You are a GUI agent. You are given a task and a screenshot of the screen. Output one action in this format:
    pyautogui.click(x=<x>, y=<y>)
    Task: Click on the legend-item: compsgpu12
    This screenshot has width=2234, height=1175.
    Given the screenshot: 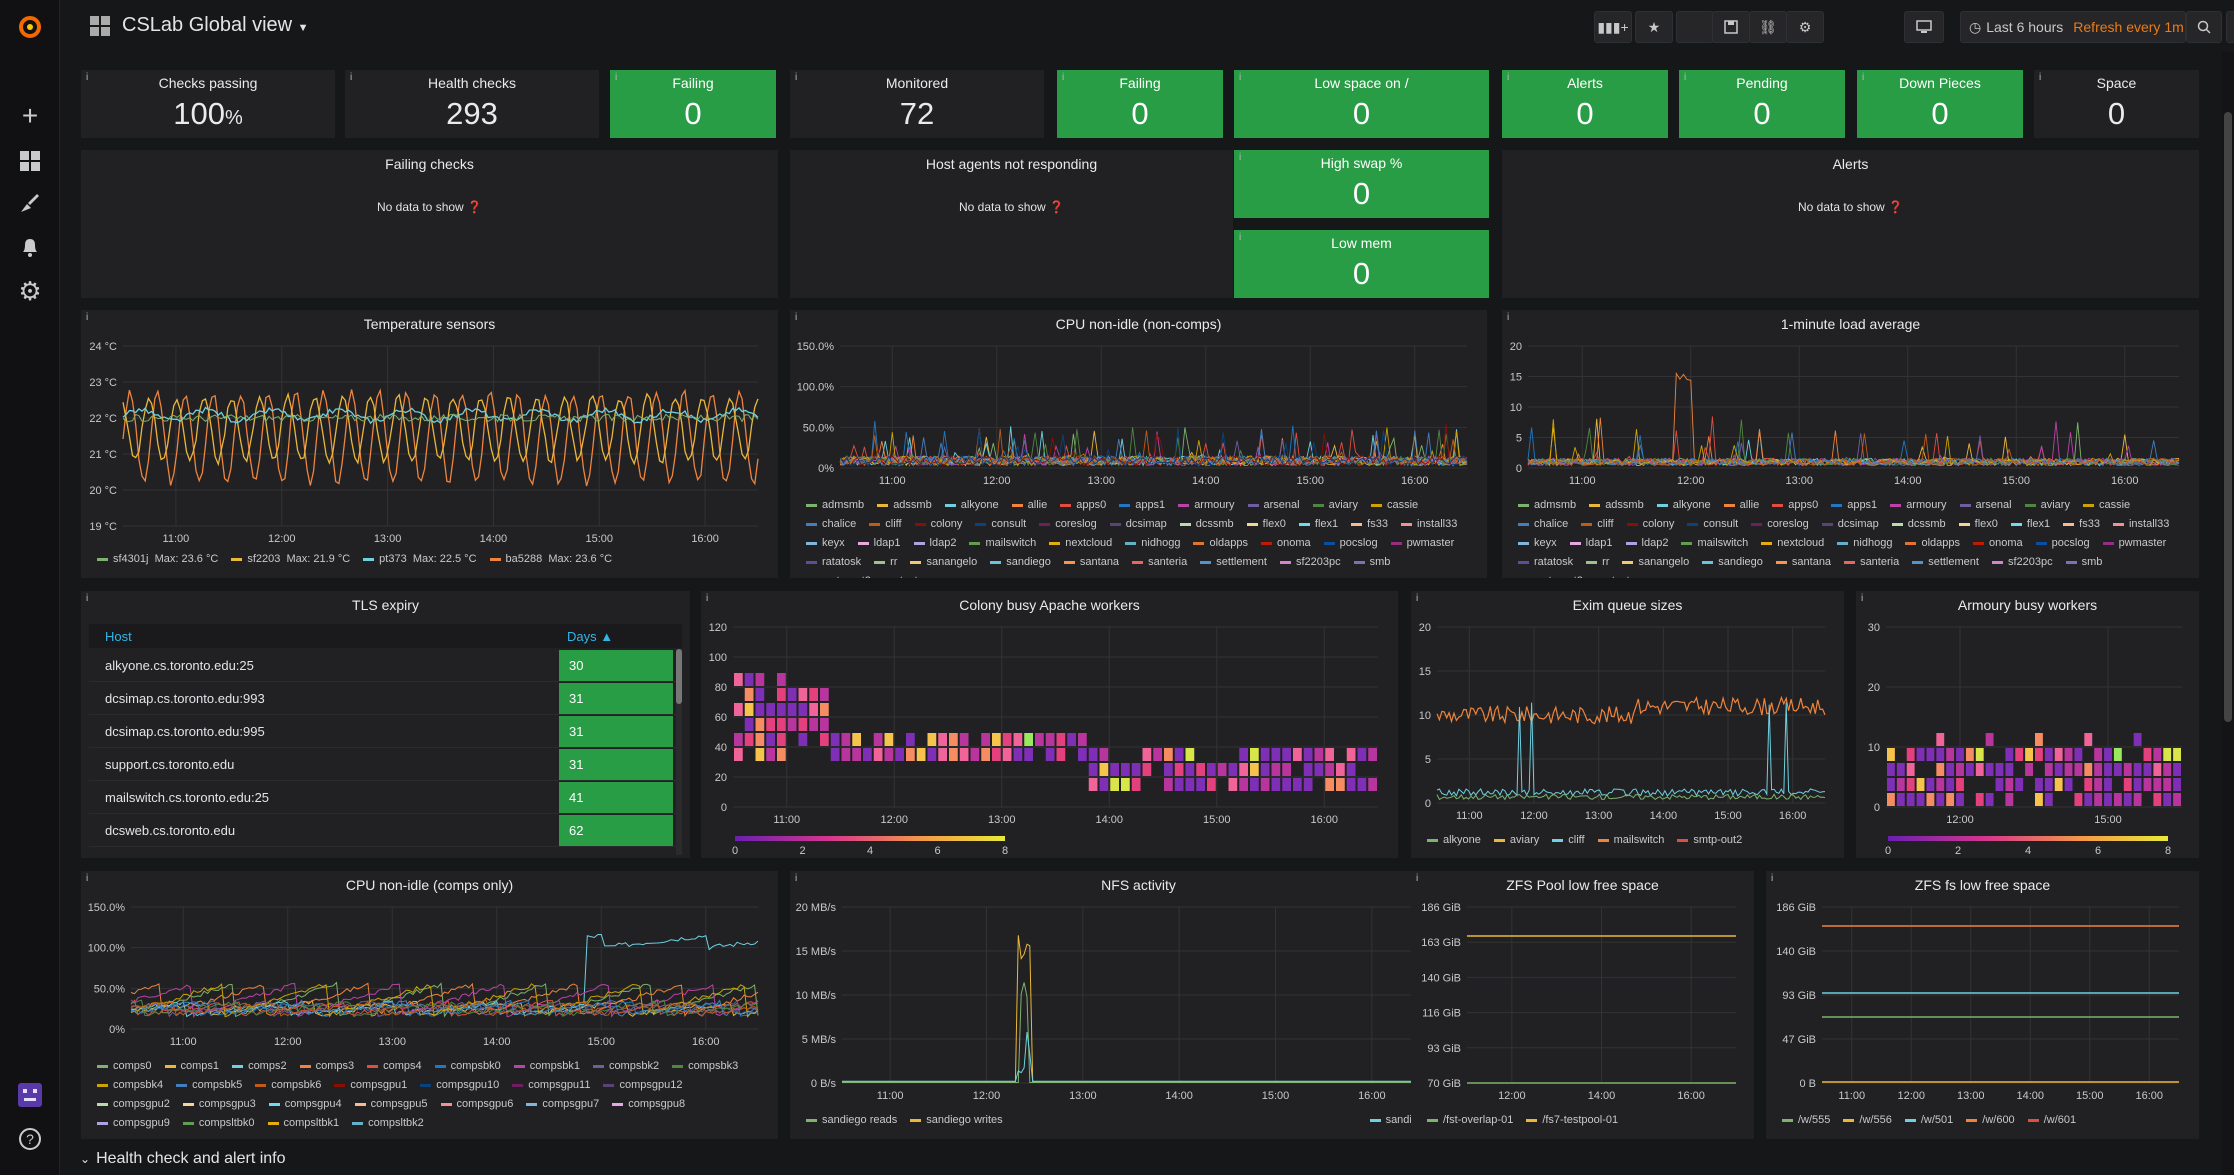 What is the action you would take?
    pyautogui.click(x=642, y=1085)
    